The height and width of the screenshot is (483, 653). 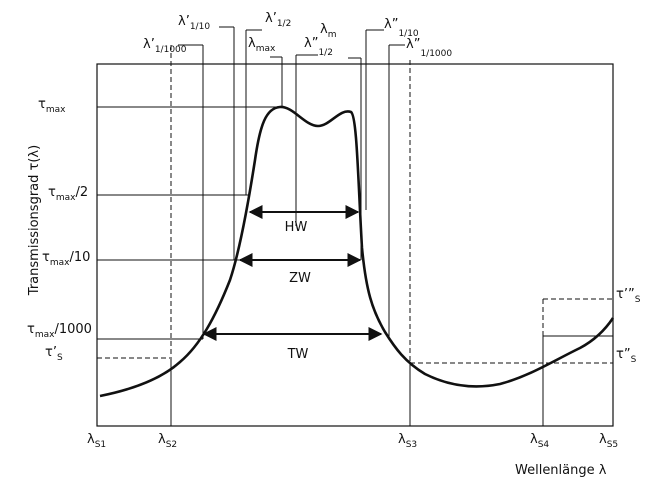 I want to click on label-lambda-s5: λS5, so click(x=608, y=441).